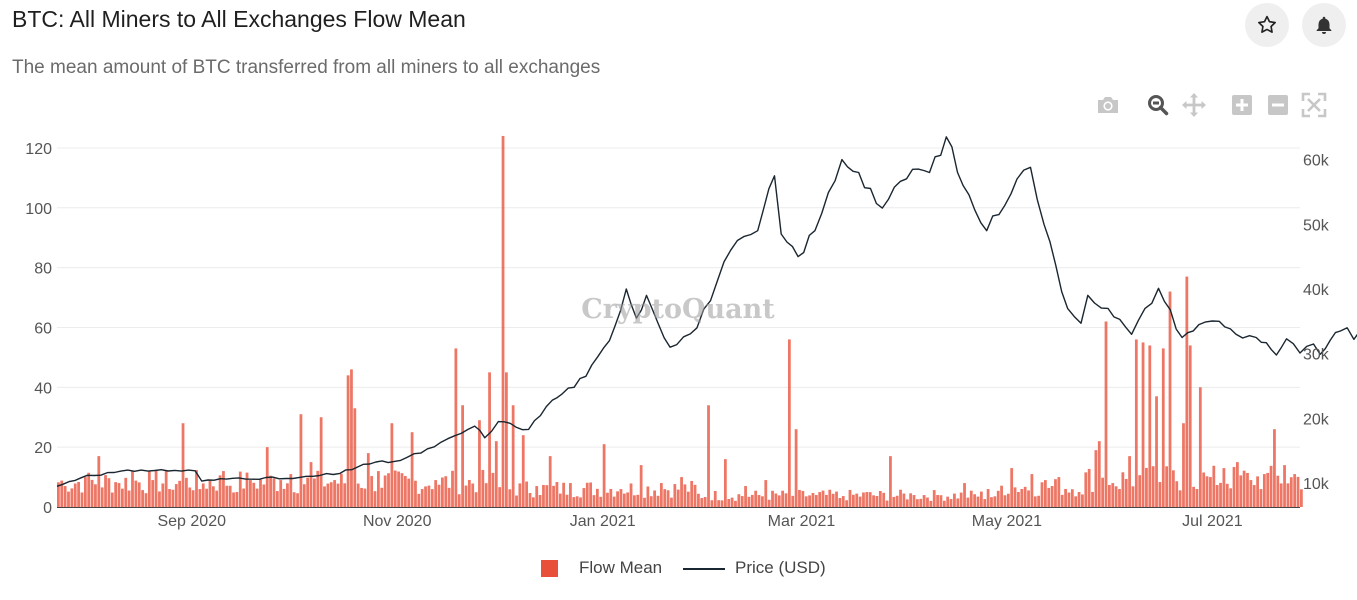  Describe the element at coordinates (1194, 105) in the screenshot. I see `pan-mode-button` at that location.